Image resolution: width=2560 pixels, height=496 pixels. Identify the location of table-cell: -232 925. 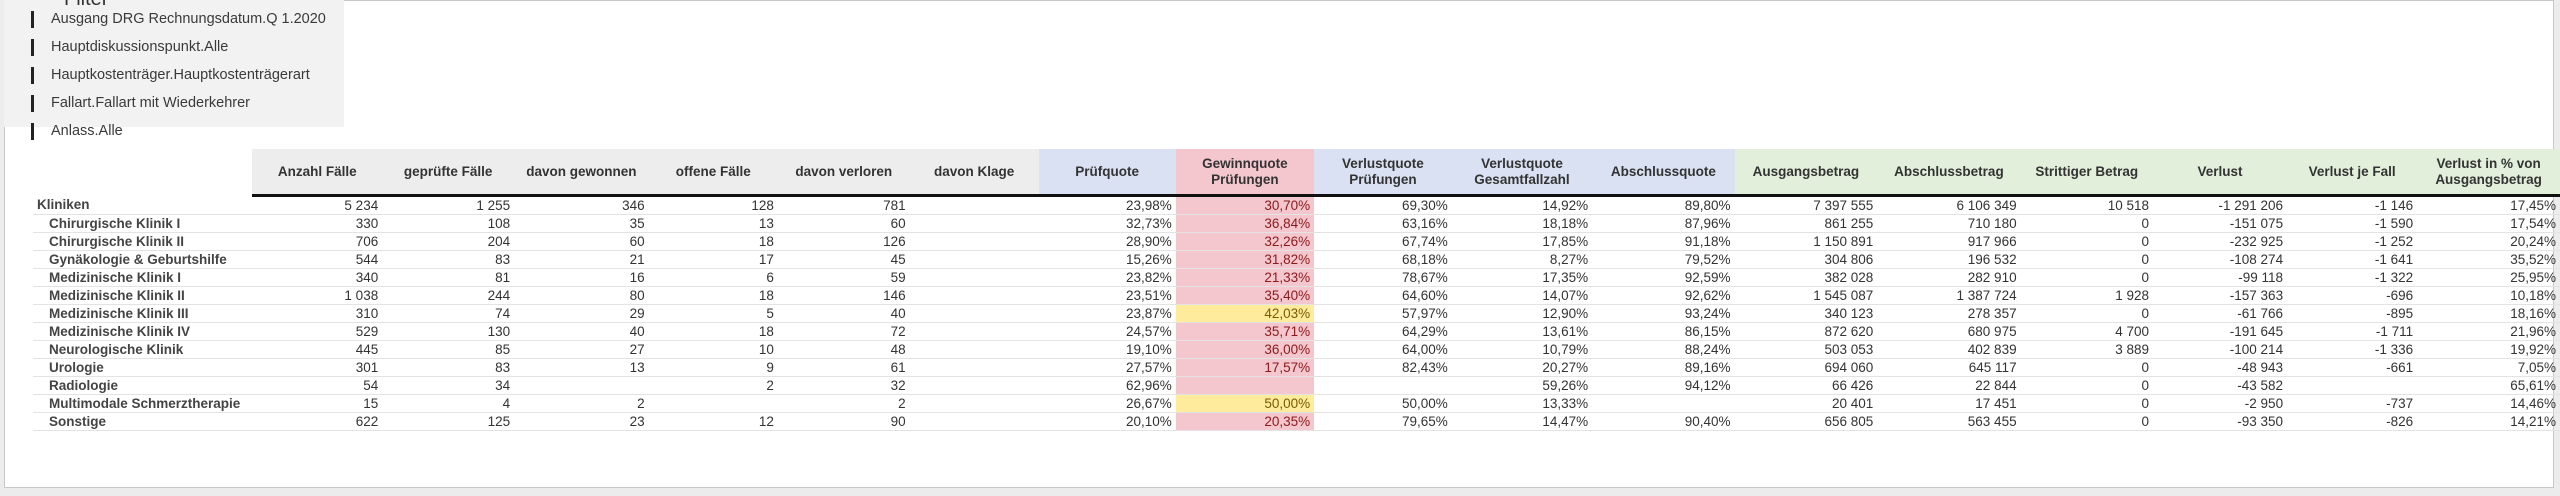
(2220, 241).